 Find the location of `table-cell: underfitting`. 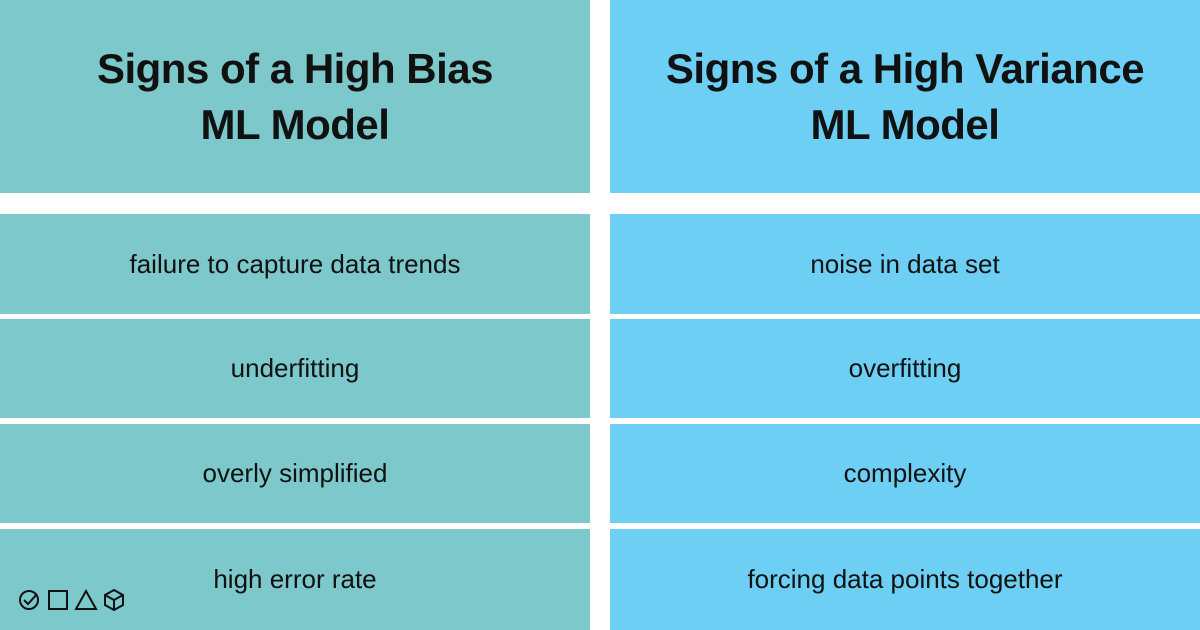

table-cell: underfitting is located at coordinates (295, 368).